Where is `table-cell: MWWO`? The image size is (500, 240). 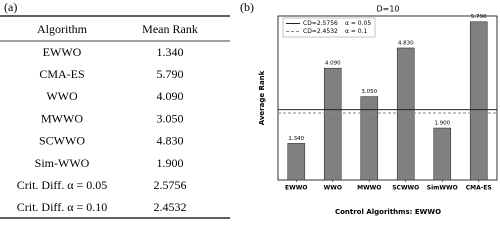
table-cell: MWWO is located at coordinates (62, 118).